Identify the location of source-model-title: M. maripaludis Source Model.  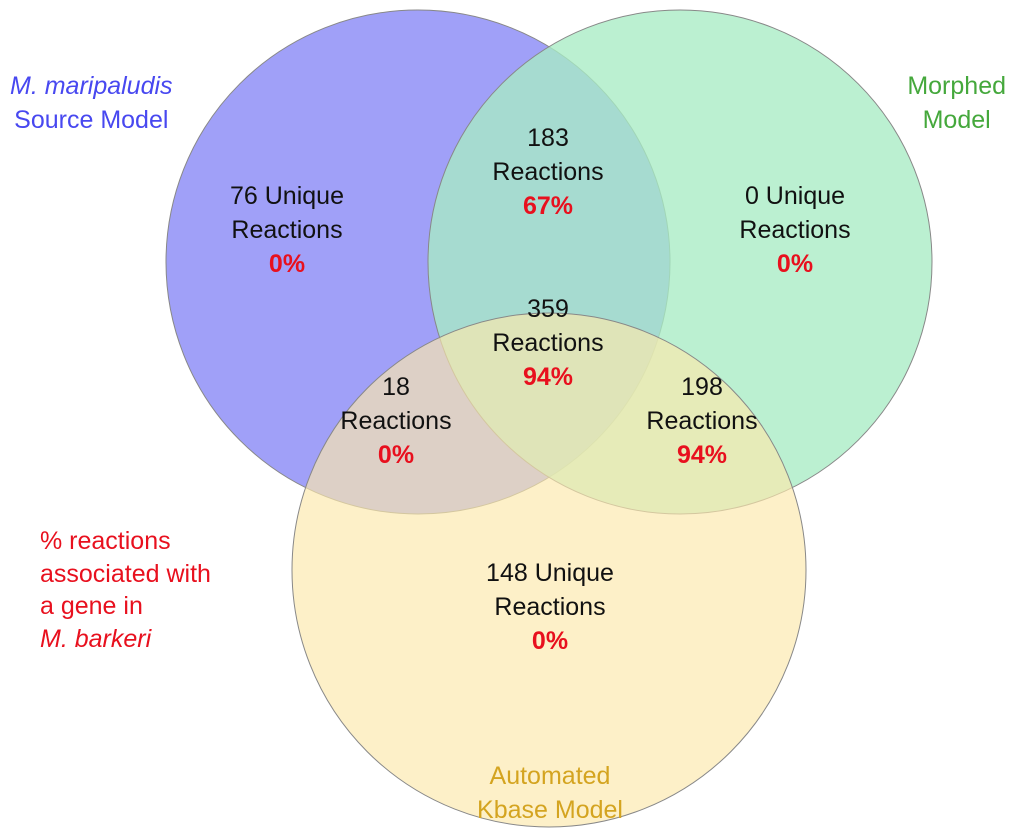
(91, 104).